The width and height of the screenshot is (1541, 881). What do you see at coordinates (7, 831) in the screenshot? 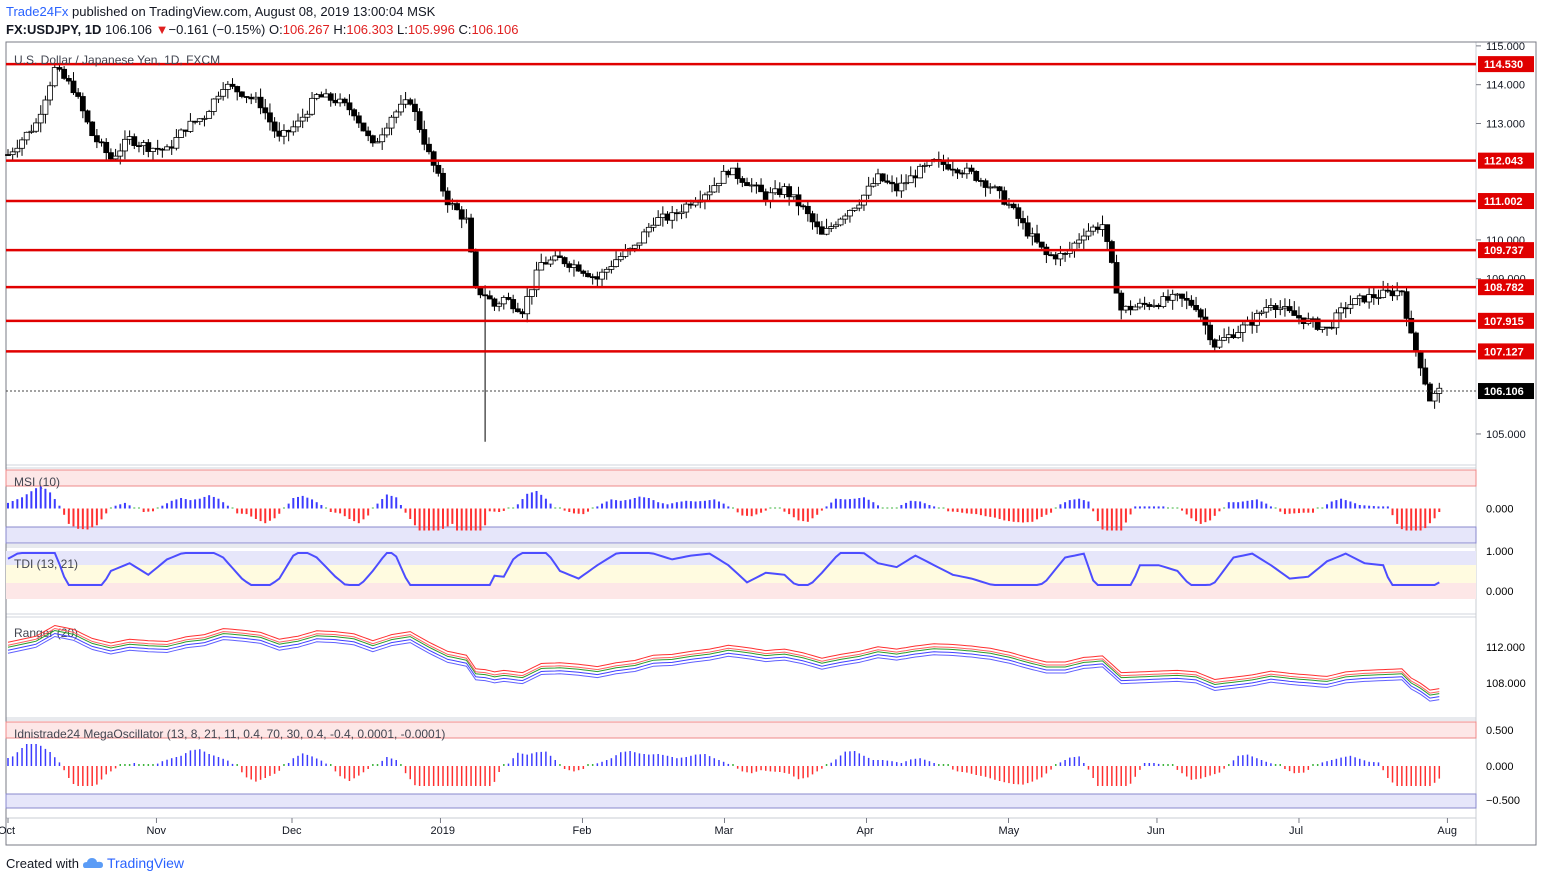
I see `time-axis-label: Oct` at bounding box center [7, 831].